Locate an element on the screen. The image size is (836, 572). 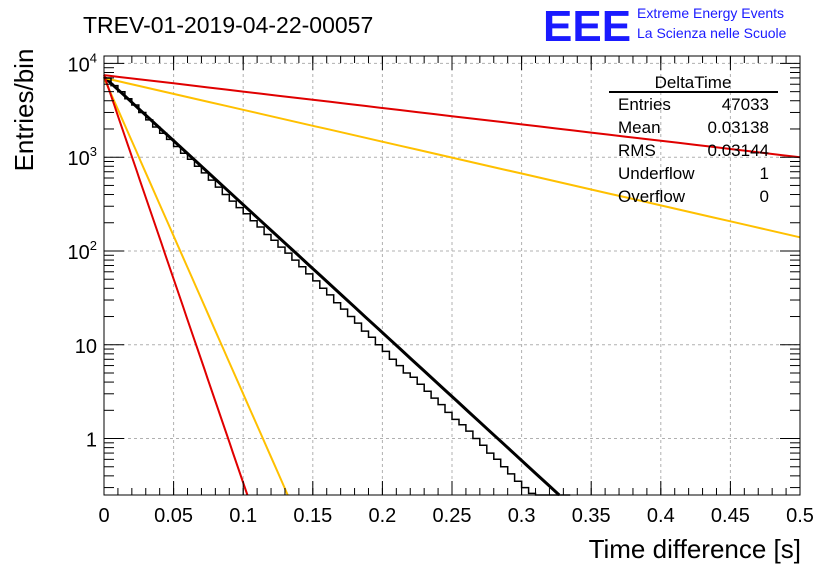
stats-label: RMS is located at coordinates (637, 150).